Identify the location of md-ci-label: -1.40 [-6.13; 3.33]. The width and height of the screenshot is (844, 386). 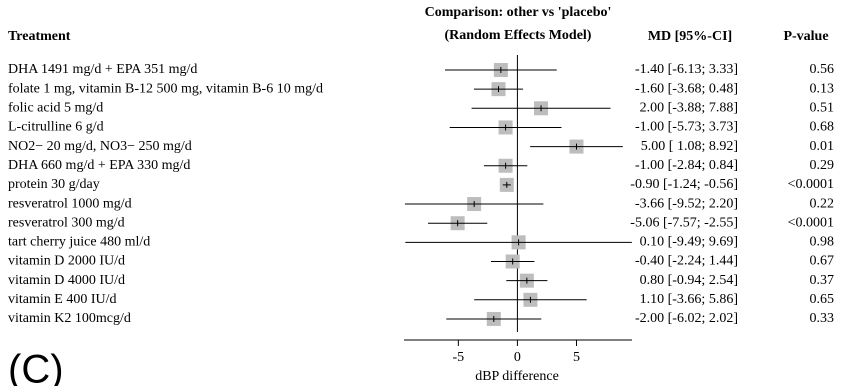
(686, 69).